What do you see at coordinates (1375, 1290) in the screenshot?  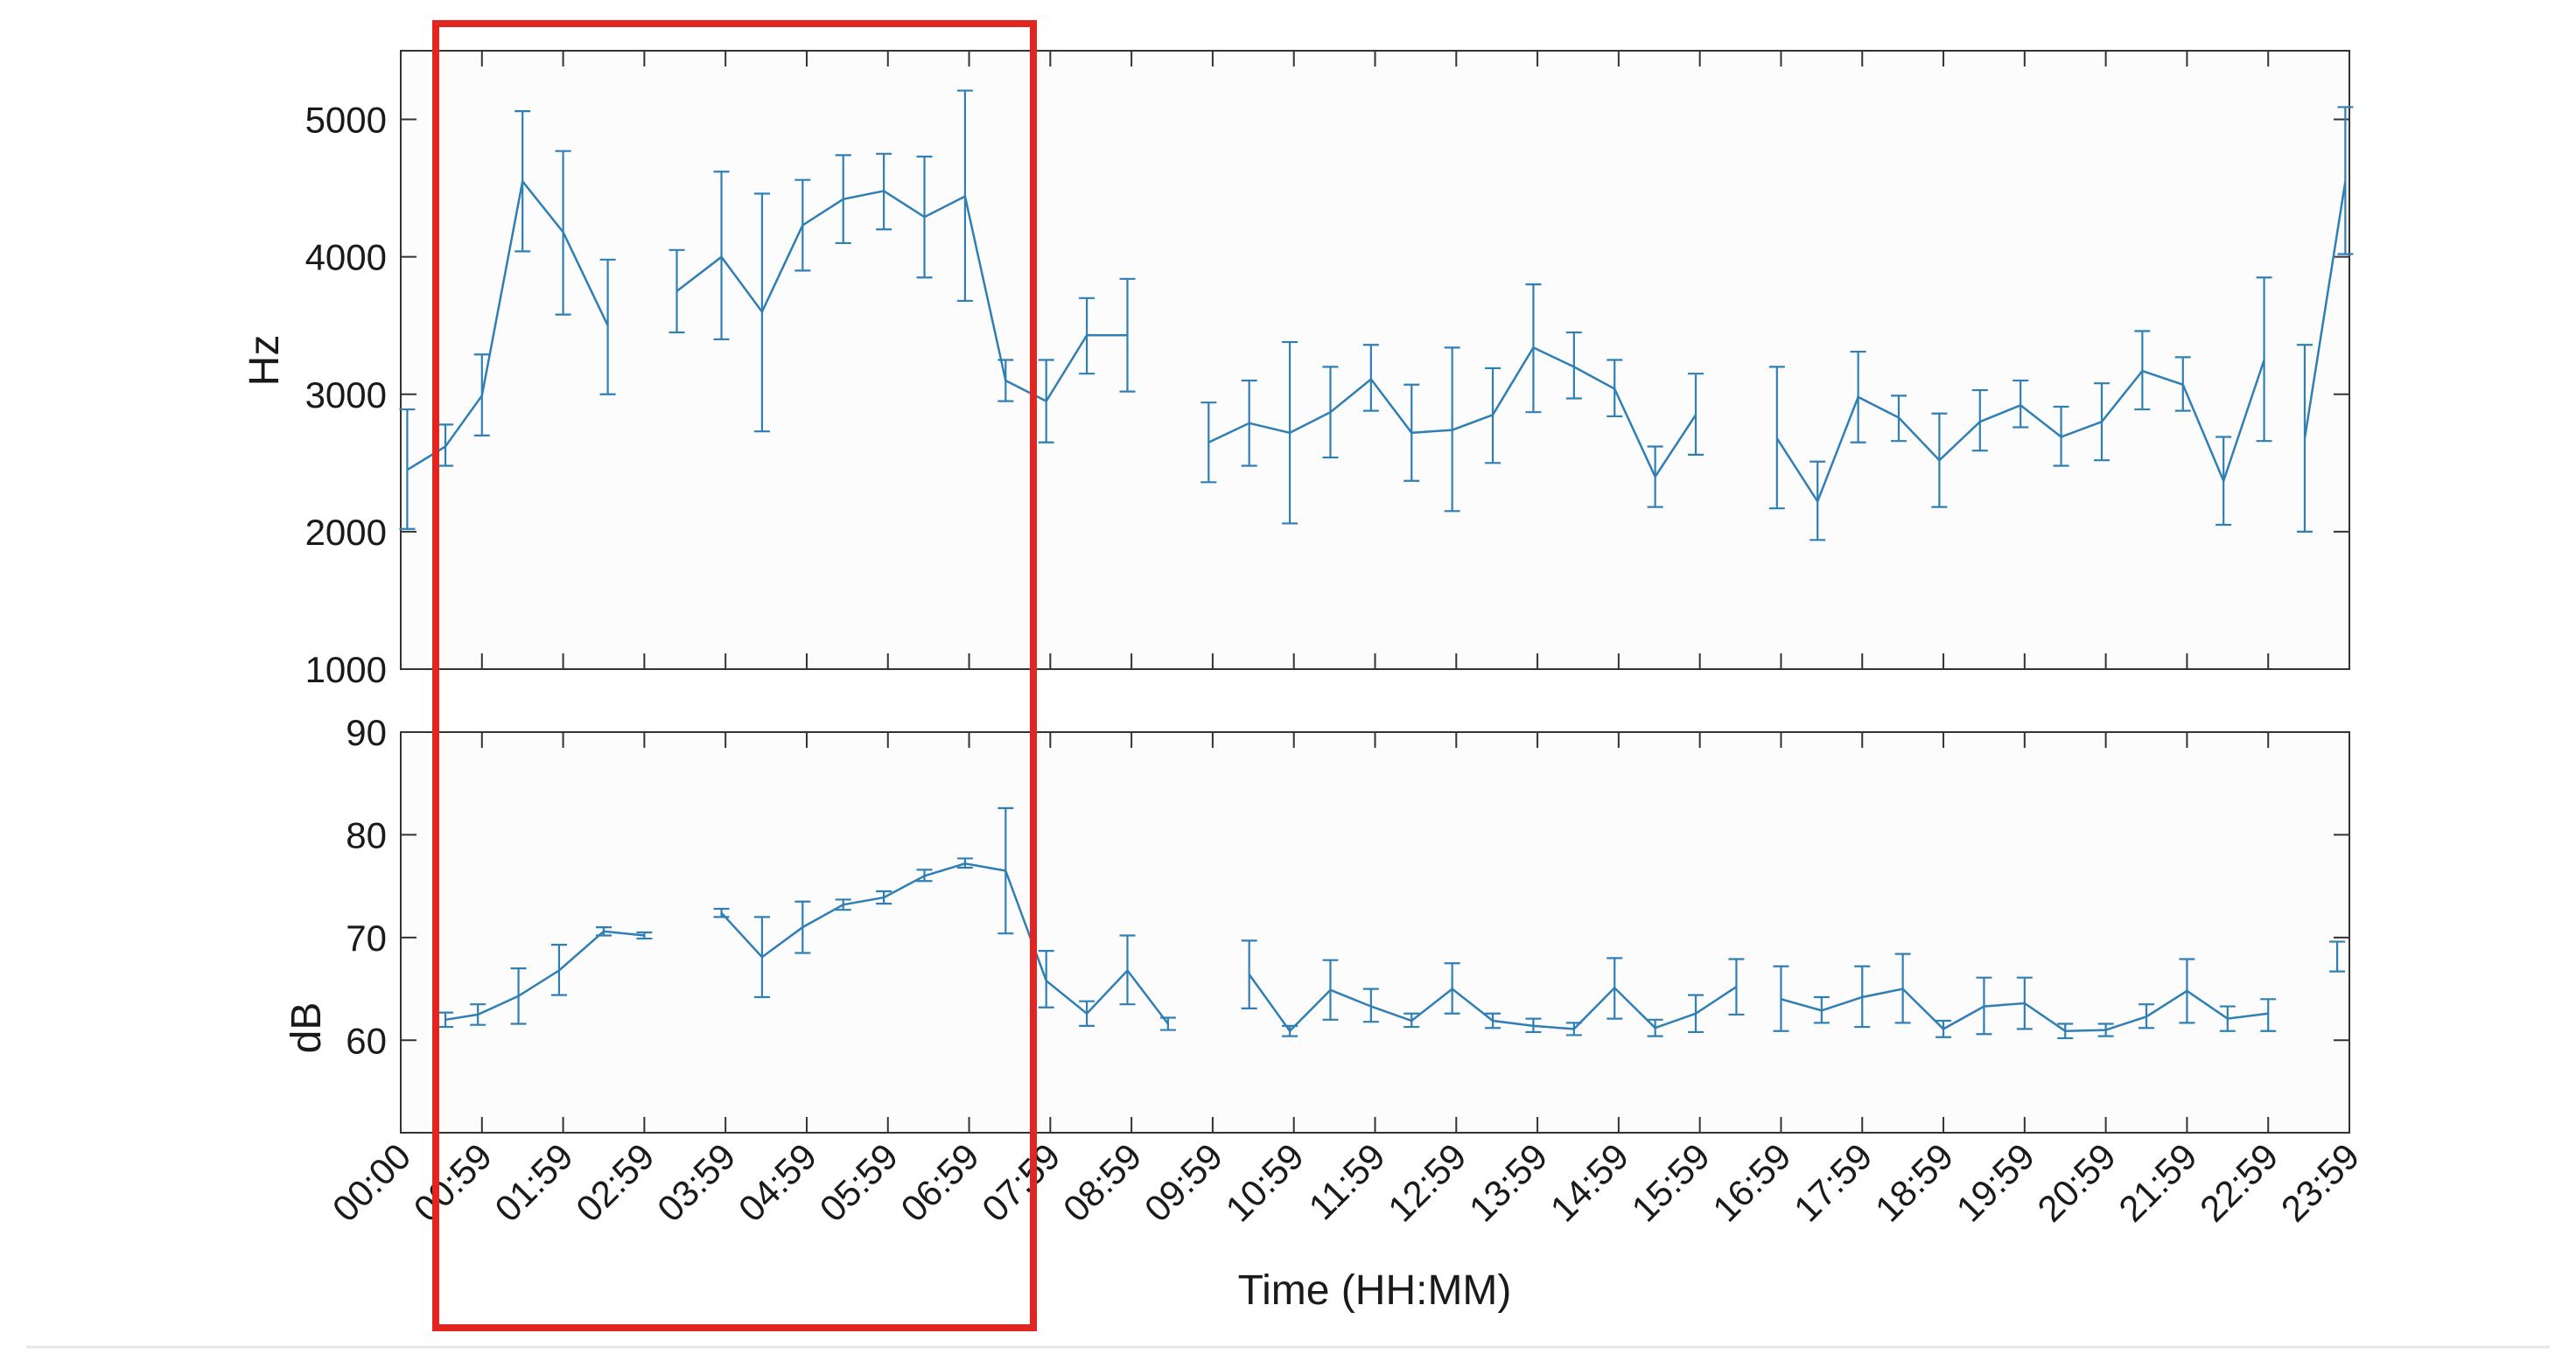 I see `x-axis-label: Time (HH:MM)` at bounding box center [1375, 1290].